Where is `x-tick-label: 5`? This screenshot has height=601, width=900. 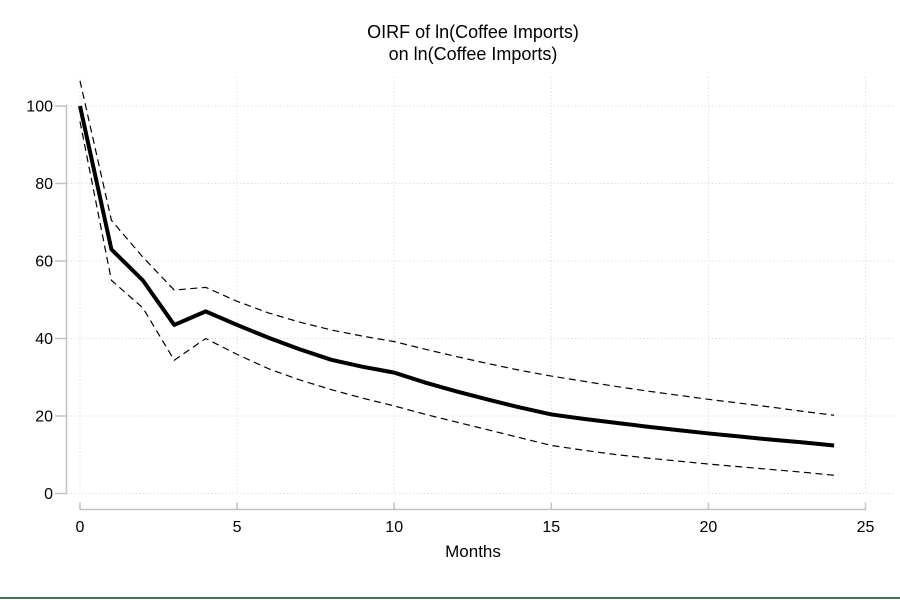 x-tick-label: 5 is located at coordinates (237, 527).